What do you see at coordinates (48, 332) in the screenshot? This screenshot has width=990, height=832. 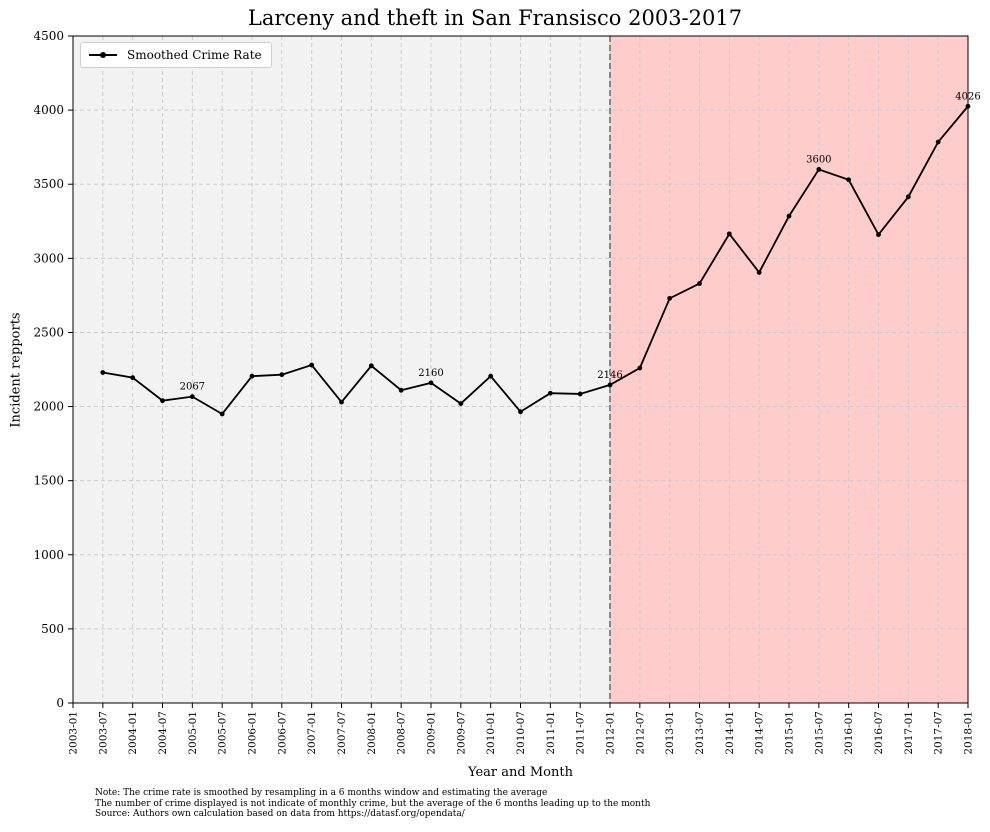 I see `y-tick-label: 2500` at bounding box center [48, 332].